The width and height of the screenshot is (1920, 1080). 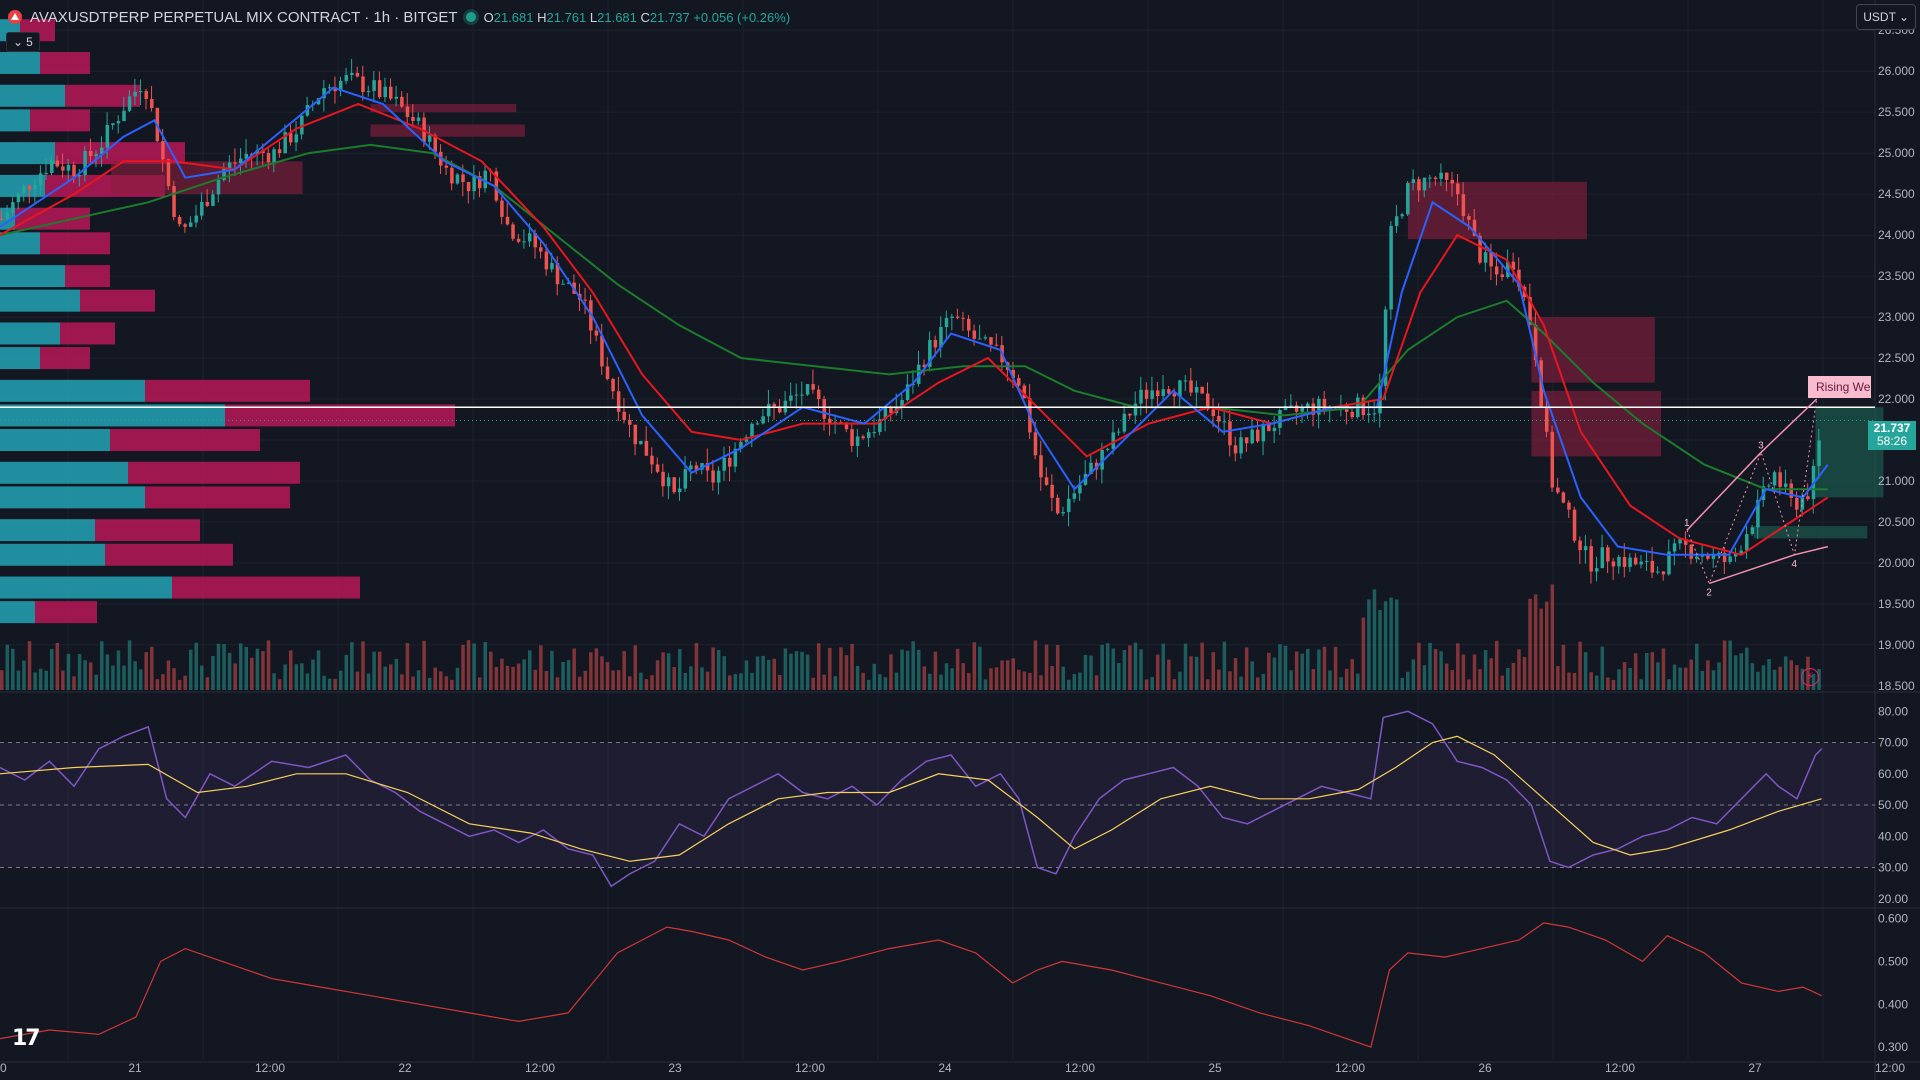 I want to click on change-value: +0.056 (+0.26%), so click(x=742, y=17).